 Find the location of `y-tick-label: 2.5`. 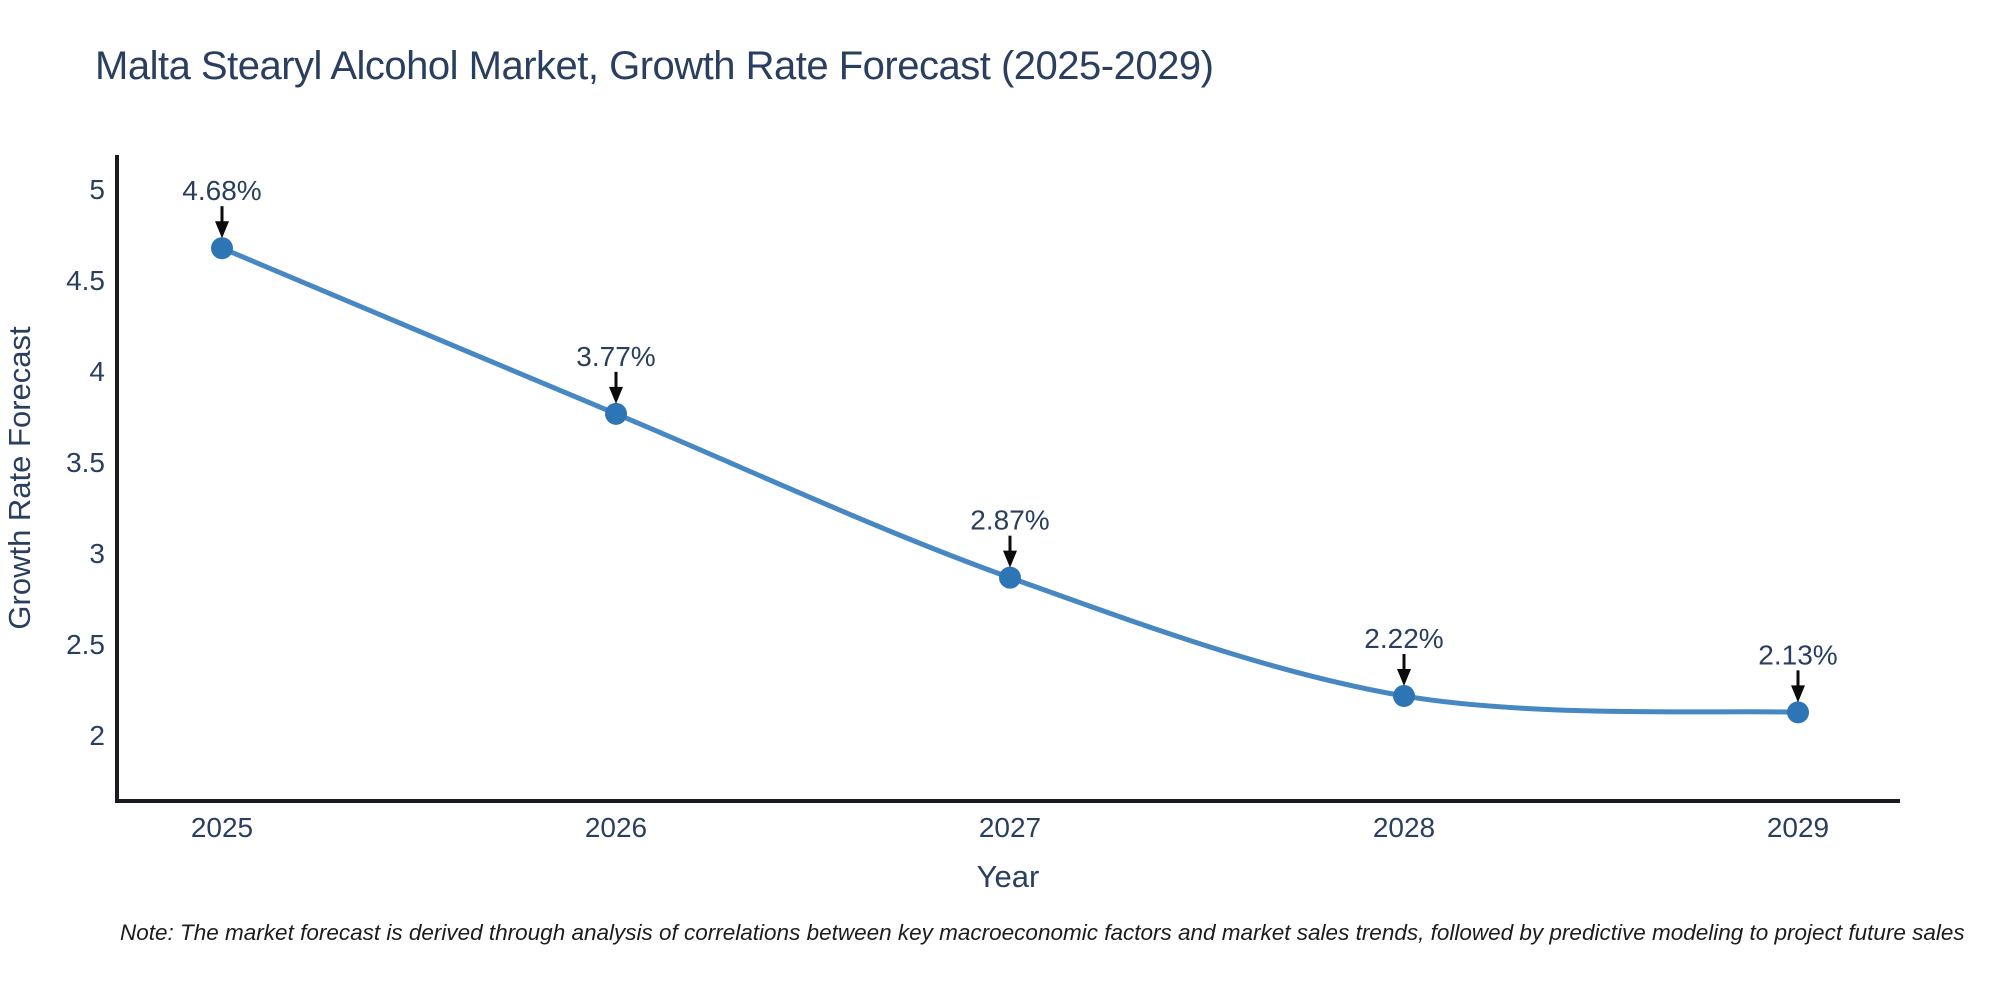

y-tick-label: 2.5 is located at coordinates (85, 644).